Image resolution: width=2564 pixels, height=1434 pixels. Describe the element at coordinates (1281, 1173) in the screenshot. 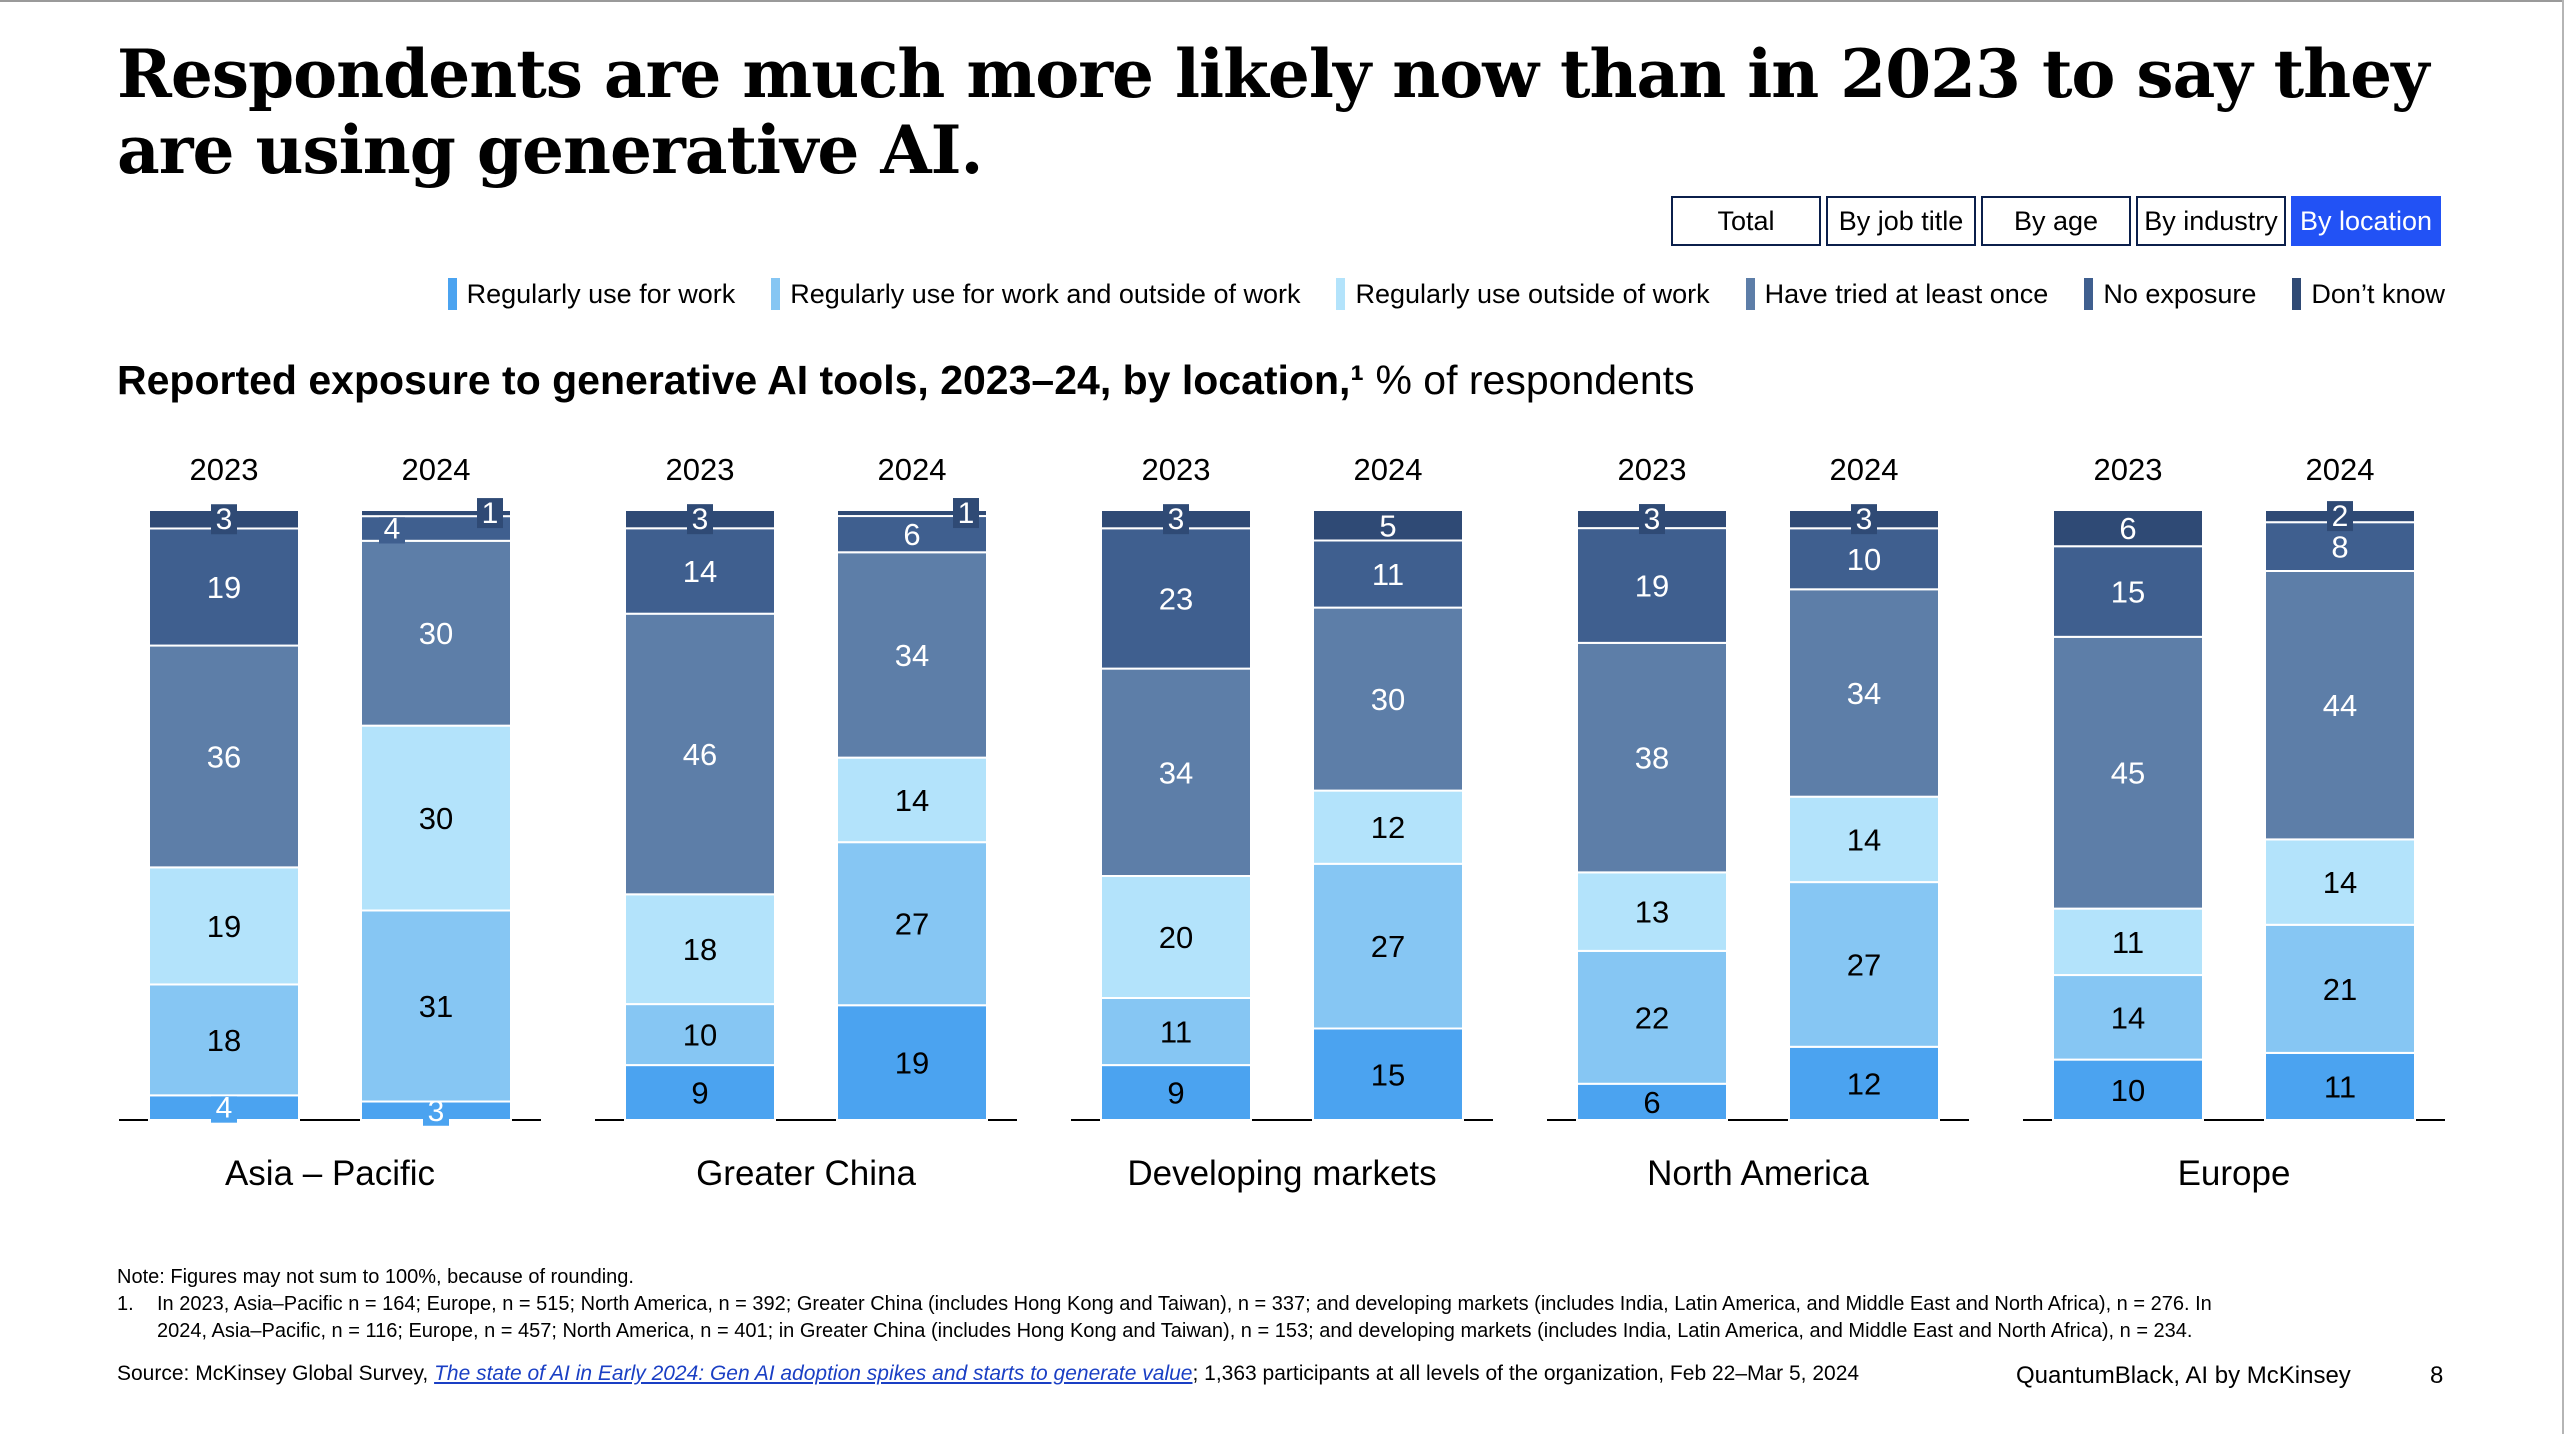

I see `group-label: Developing markets` at that location.